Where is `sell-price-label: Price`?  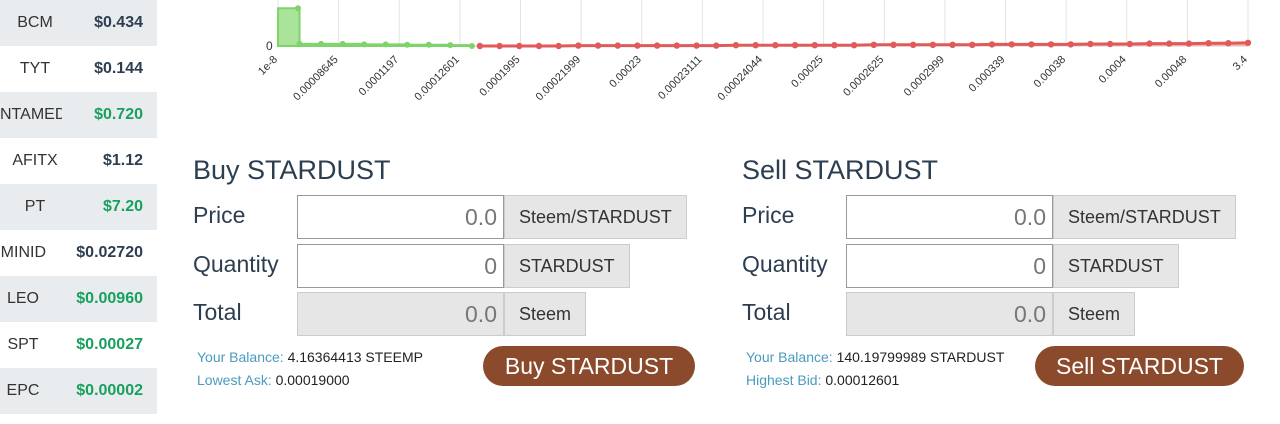
sell-price-label: Price is located at coordinates (768, 215).